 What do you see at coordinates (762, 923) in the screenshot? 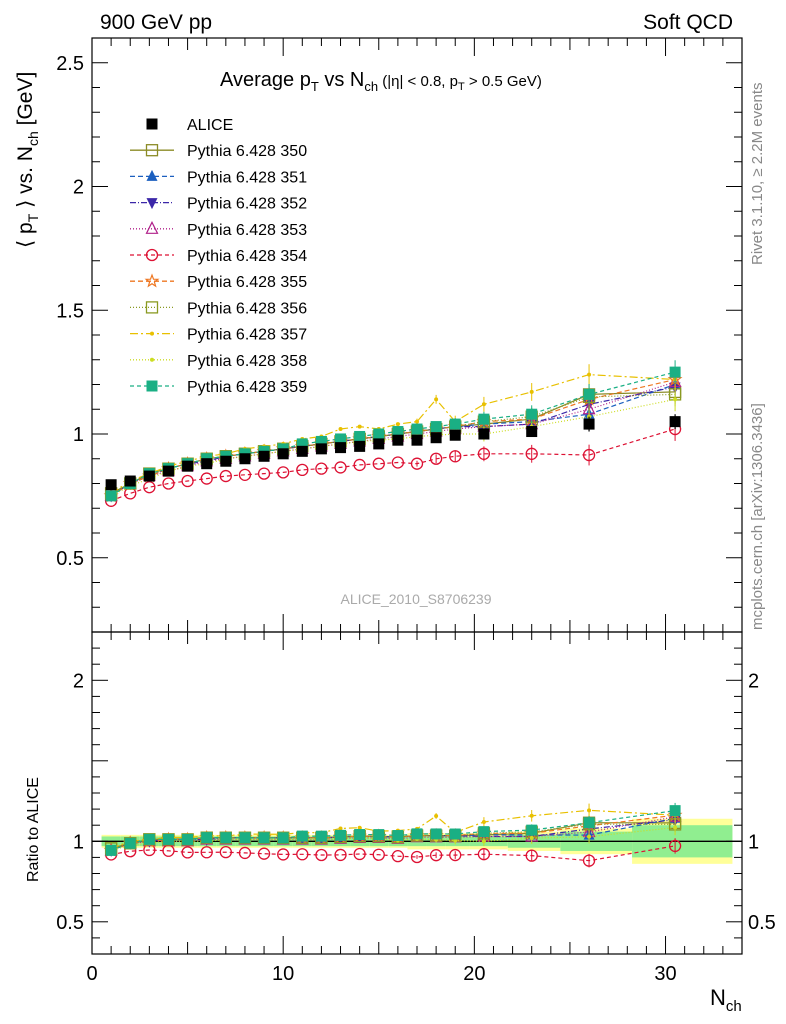
I see `y-tick-label-right: 0.5` at bounding box center [762, 923].